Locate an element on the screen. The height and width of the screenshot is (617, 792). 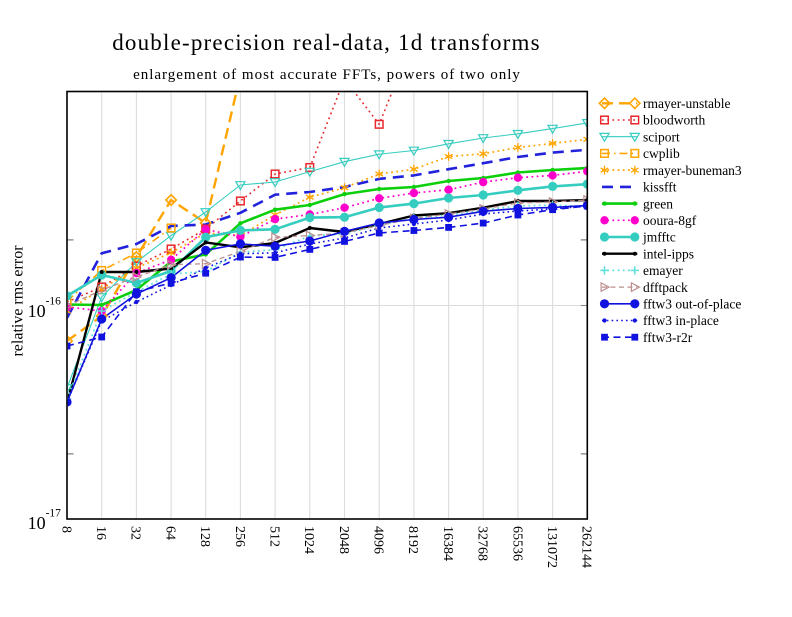
svg-text: 32768 is located at coordinates (482, 543).